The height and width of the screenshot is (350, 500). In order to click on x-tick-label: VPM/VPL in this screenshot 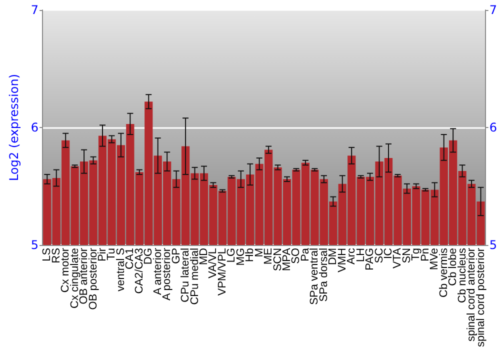, I will do `click(222, 272)`.